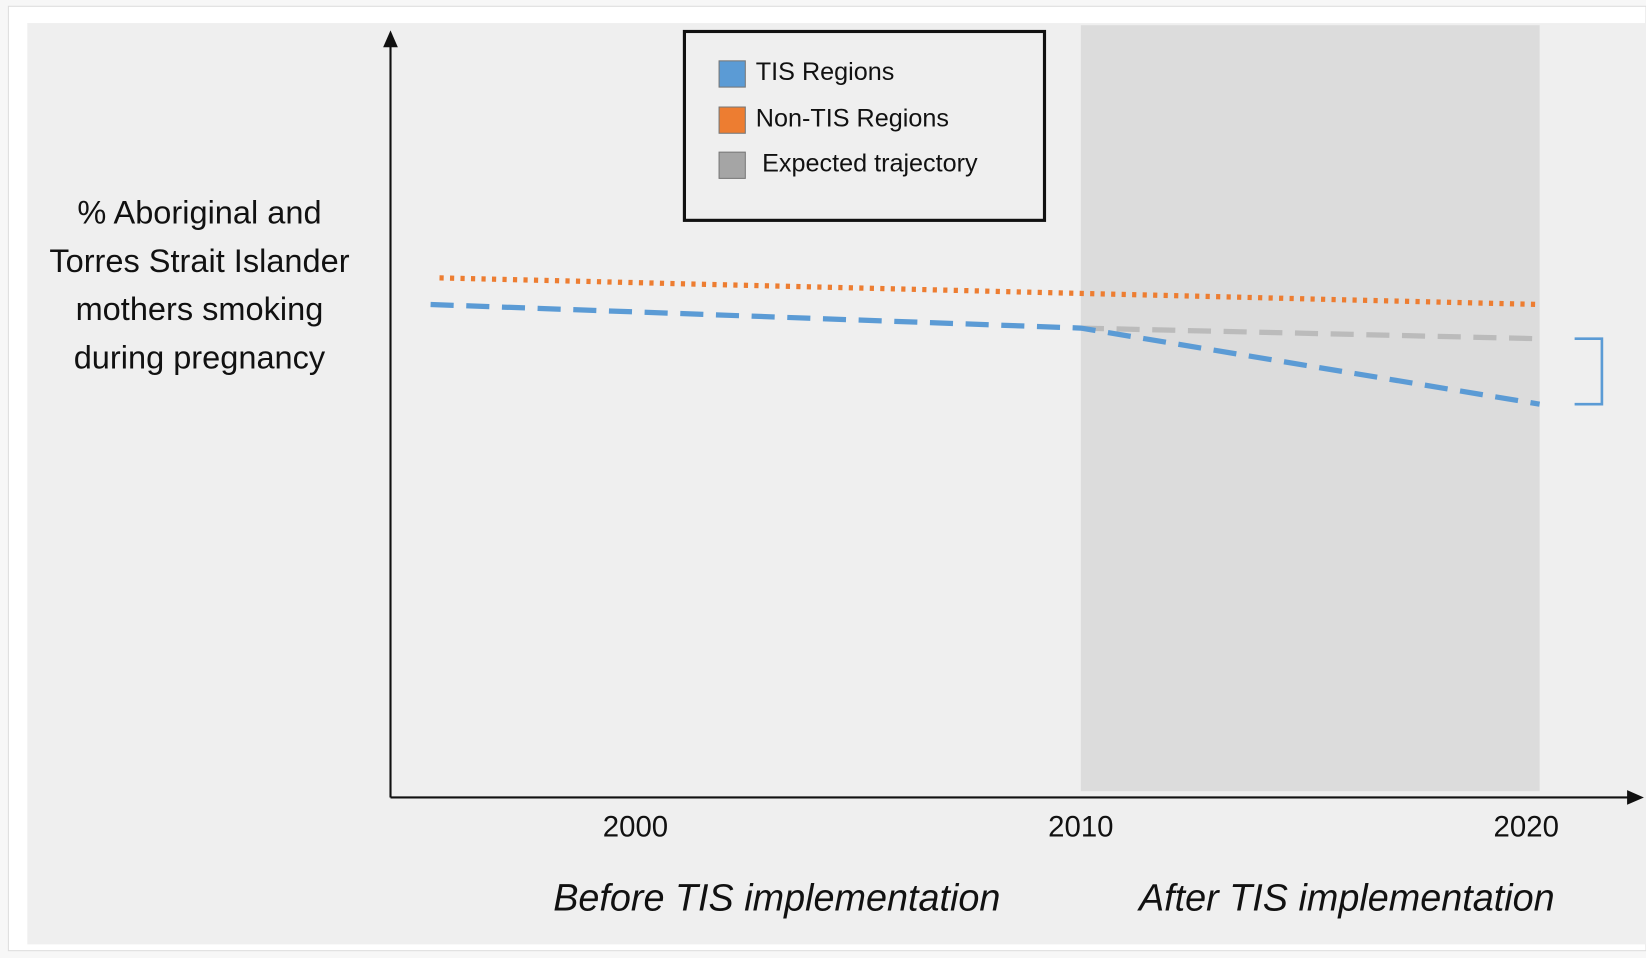  What do you see at coordinates (776, 898) in the screenshot?
I see `annotation: Before TIS implementation` at bounding box center [776, 898].